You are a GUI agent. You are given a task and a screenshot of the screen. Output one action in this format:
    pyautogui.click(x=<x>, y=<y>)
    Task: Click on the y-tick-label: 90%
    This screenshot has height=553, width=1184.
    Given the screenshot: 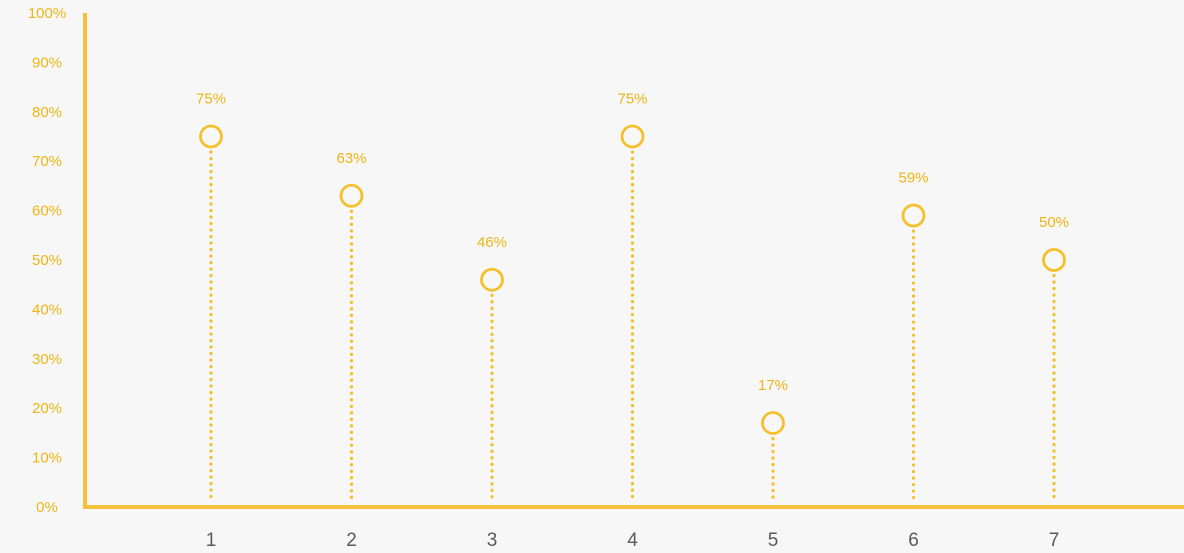 What is the action you would take?
    pyautogui.click(x=47, y=62)
    